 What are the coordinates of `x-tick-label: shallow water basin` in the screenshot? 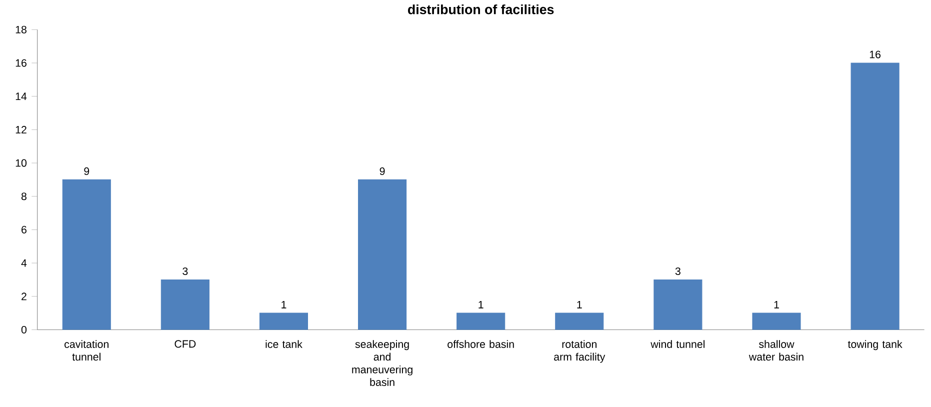 It's located at (776, 350).